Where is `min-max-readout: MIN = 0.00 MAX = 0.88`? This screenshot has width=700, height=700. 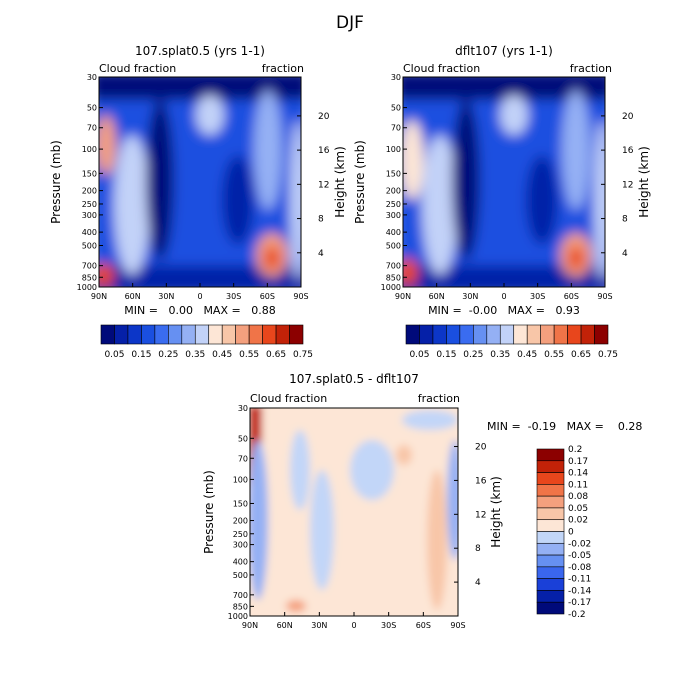
min-max-readout: MIN = 0.00 MAX = 0.88 is located at coordinates (199, 310).